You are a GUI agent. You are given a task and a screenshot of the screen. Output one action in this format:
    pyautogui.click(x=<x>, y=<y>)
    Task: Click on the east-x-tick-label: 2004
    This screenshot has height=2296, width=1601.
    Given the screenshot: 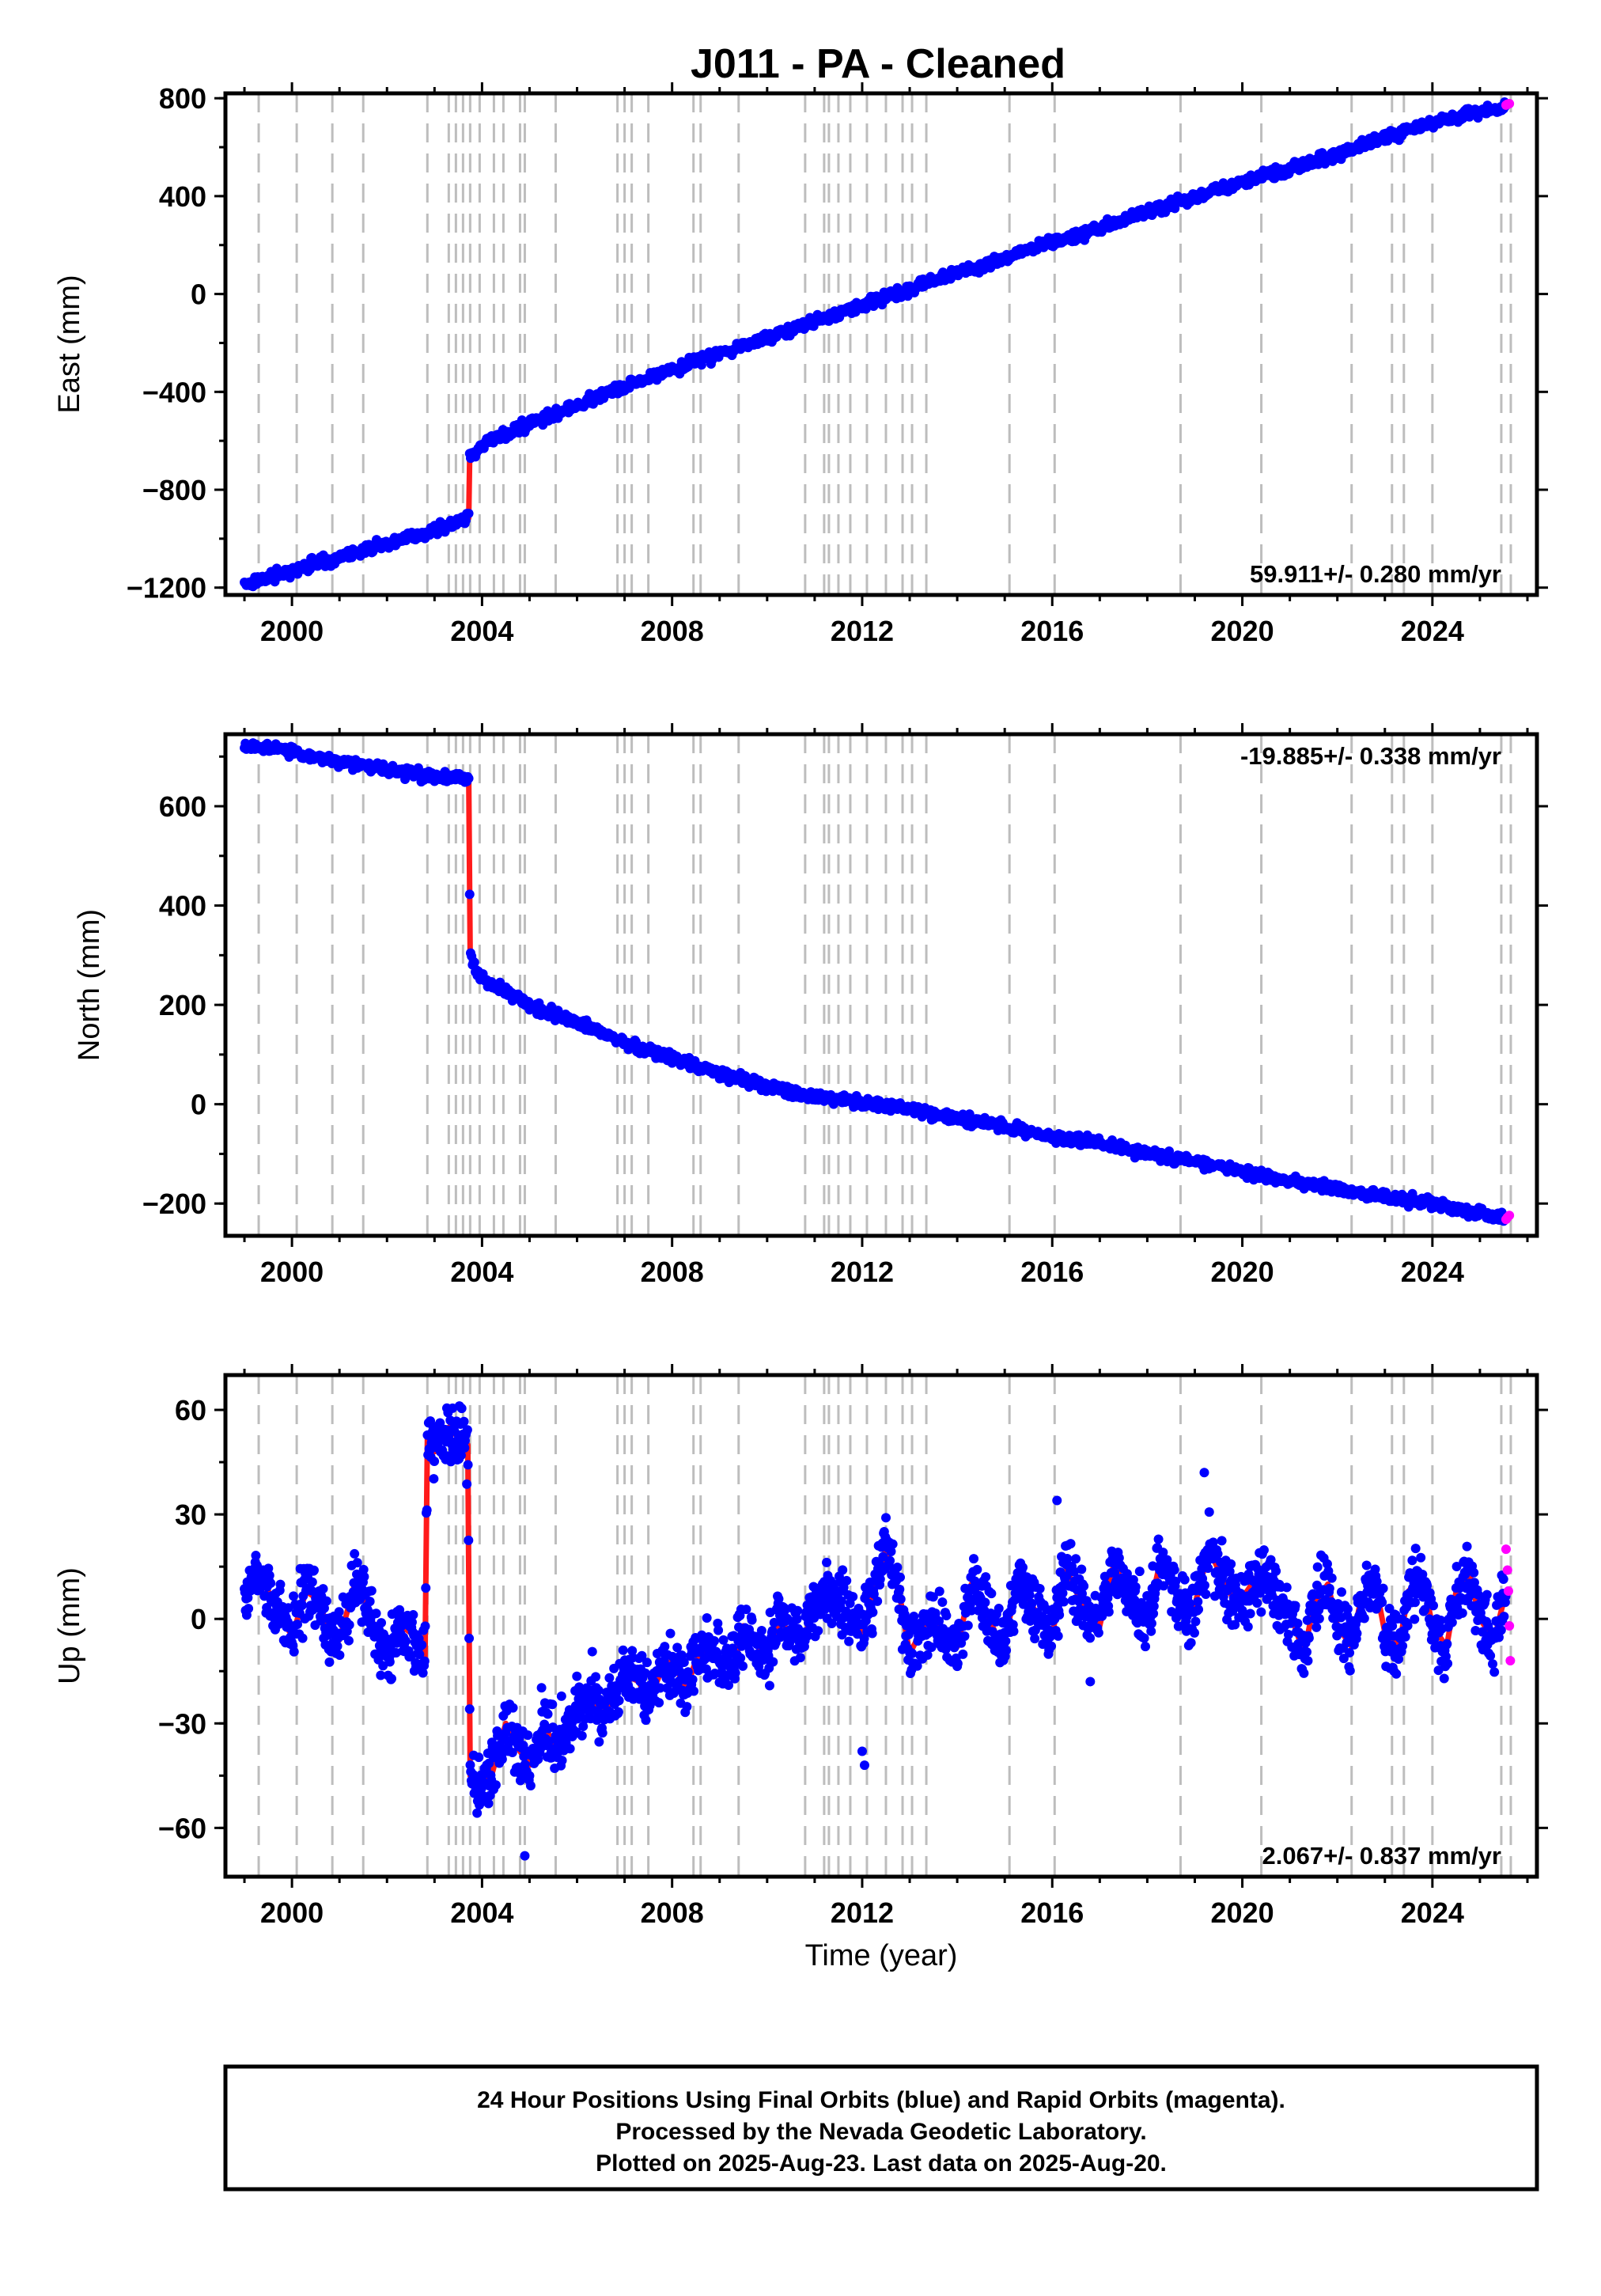 What is the action you would take?
    pyautogui.click(x=481, y=631)
    